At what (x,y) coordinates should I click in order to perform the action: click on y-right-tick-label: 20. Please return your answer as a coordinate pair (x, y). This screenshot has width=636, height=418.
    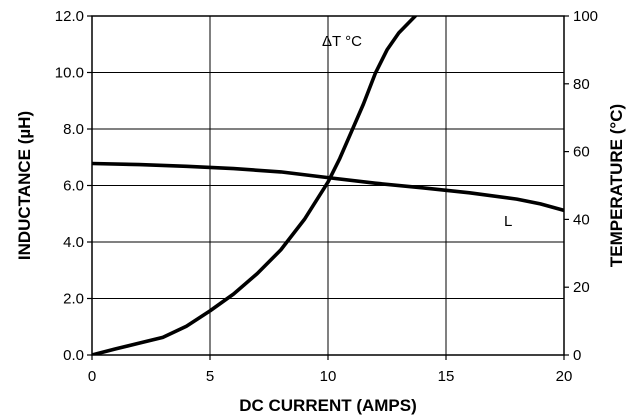
    Looking at the image, I should click on (581, 287).